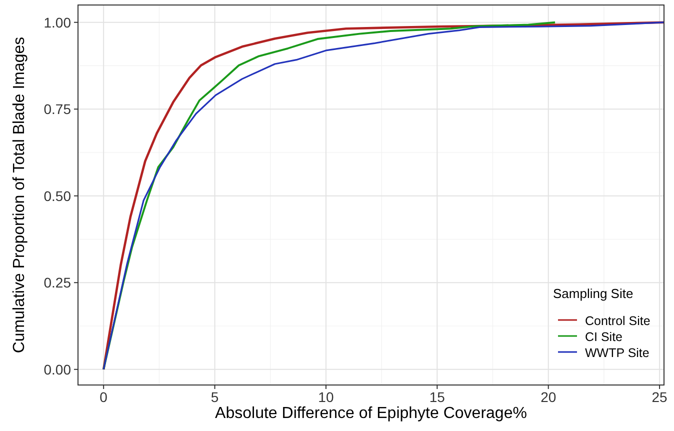  What do you see at coordinates (58, 369) in the screenshot?
I see `y-tick-label: 0.00` at bounding box center [58, 369].